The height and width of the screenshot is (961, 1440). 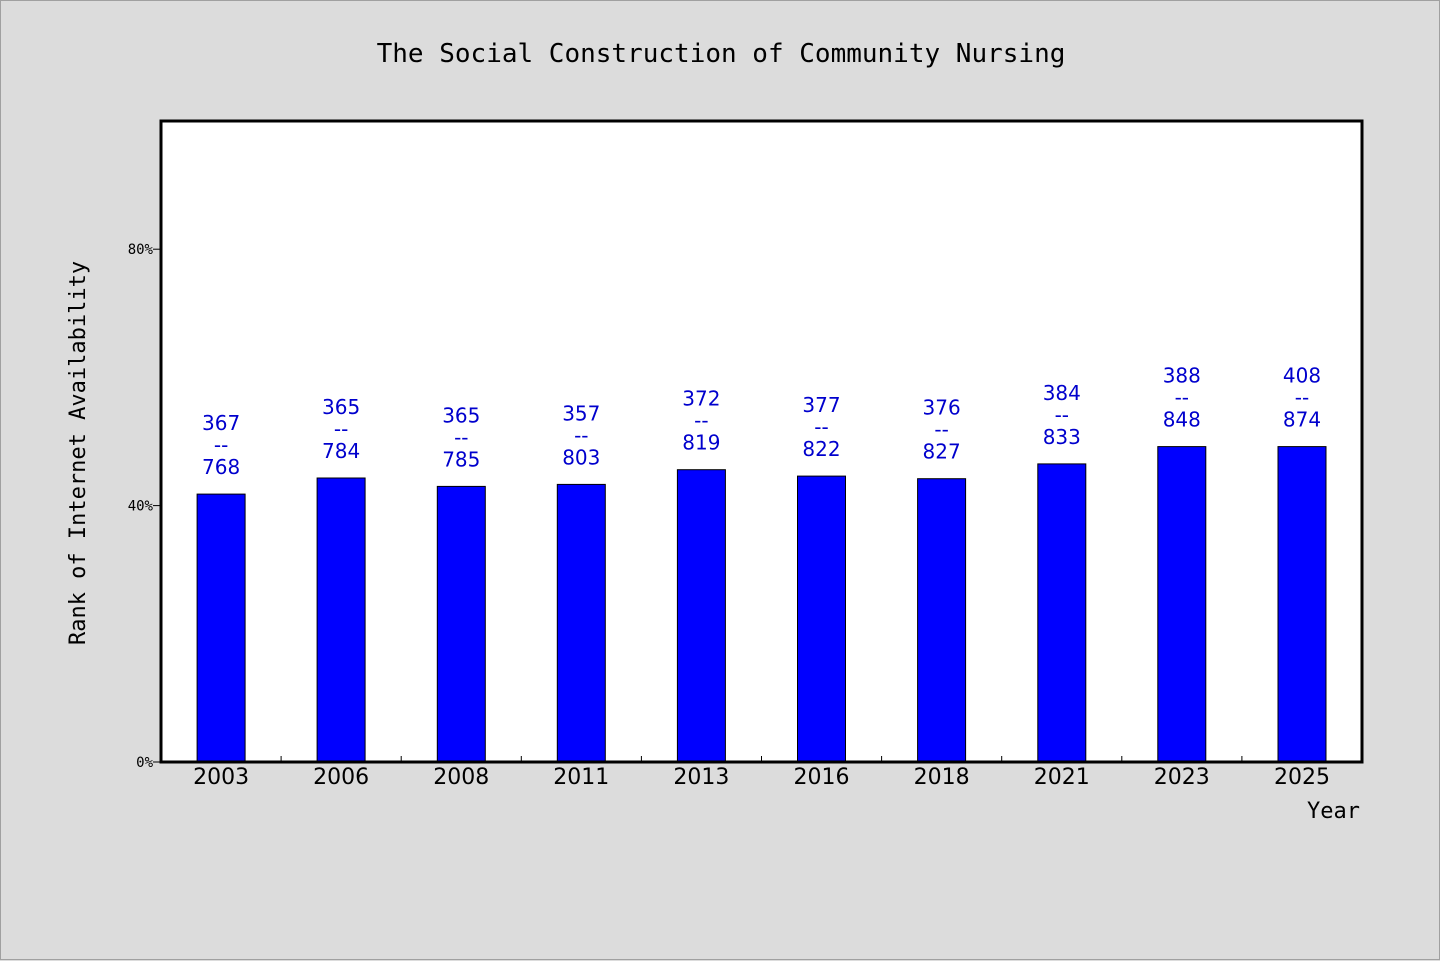 What do you see at coordinates (701, 421) in the screenshot?
I see `bar-label-2013-line2: --` at bounding box center [701, 421].